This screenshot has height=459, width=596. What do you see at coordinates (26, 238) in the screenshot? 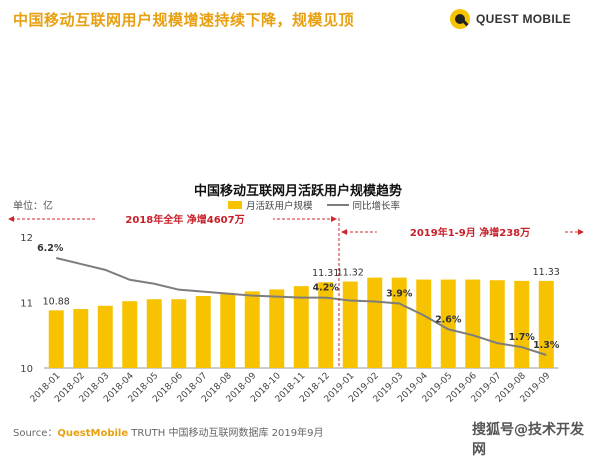
I see `y-tick-label: 12` at bounding box center [26, 238].